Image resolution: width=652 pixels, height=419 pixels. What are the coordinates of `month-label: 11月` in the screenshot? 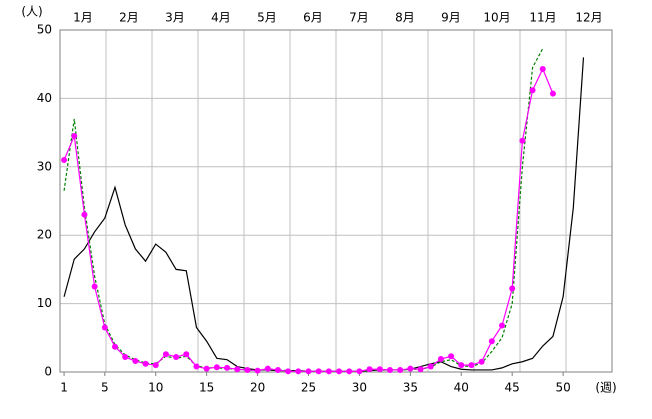 It's located at (542, 18).